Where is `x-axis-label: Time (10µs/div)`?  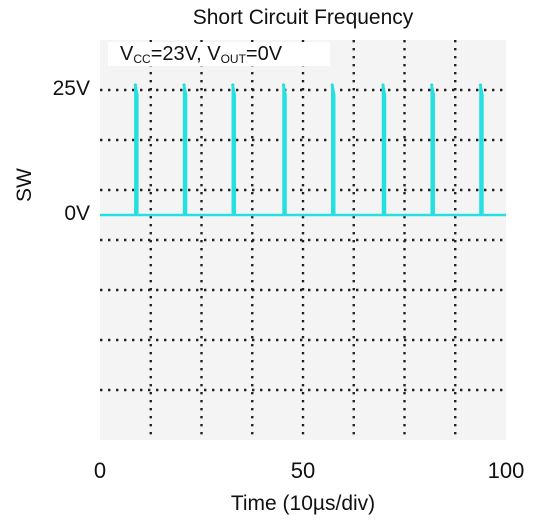 x-axis-label: Time (10µs/div) is located at coordinates (303, 503).